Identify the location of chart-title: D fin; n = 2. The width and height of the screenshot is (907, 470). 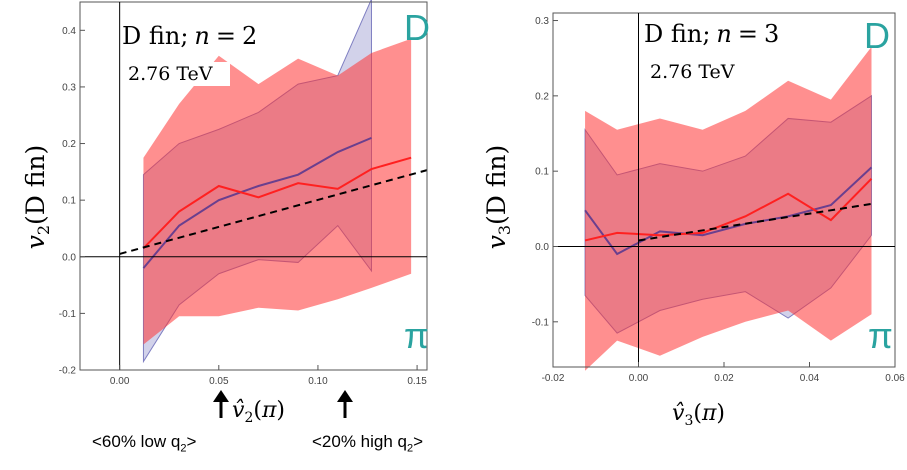
(189, 36).